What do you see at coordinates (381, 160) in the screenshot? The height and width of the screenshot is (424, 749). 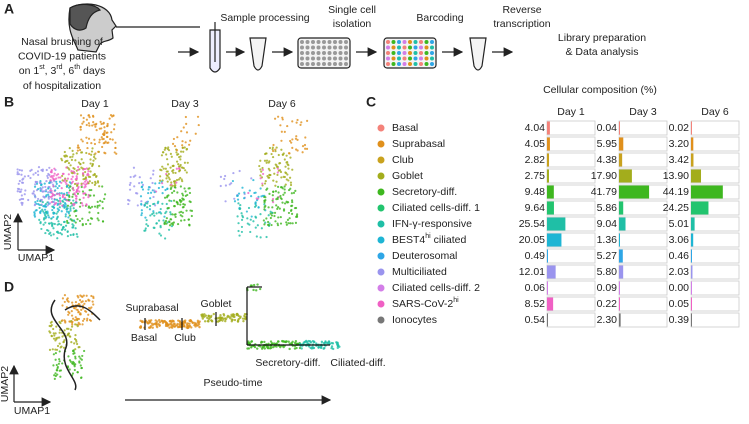 I see `row-dot` at bounding box center [381, 160].